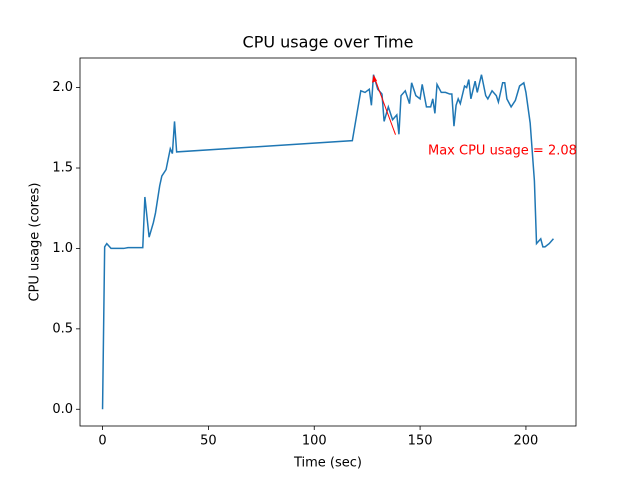  I want to click on y-tick-label: 2.0, so click(62, 87).